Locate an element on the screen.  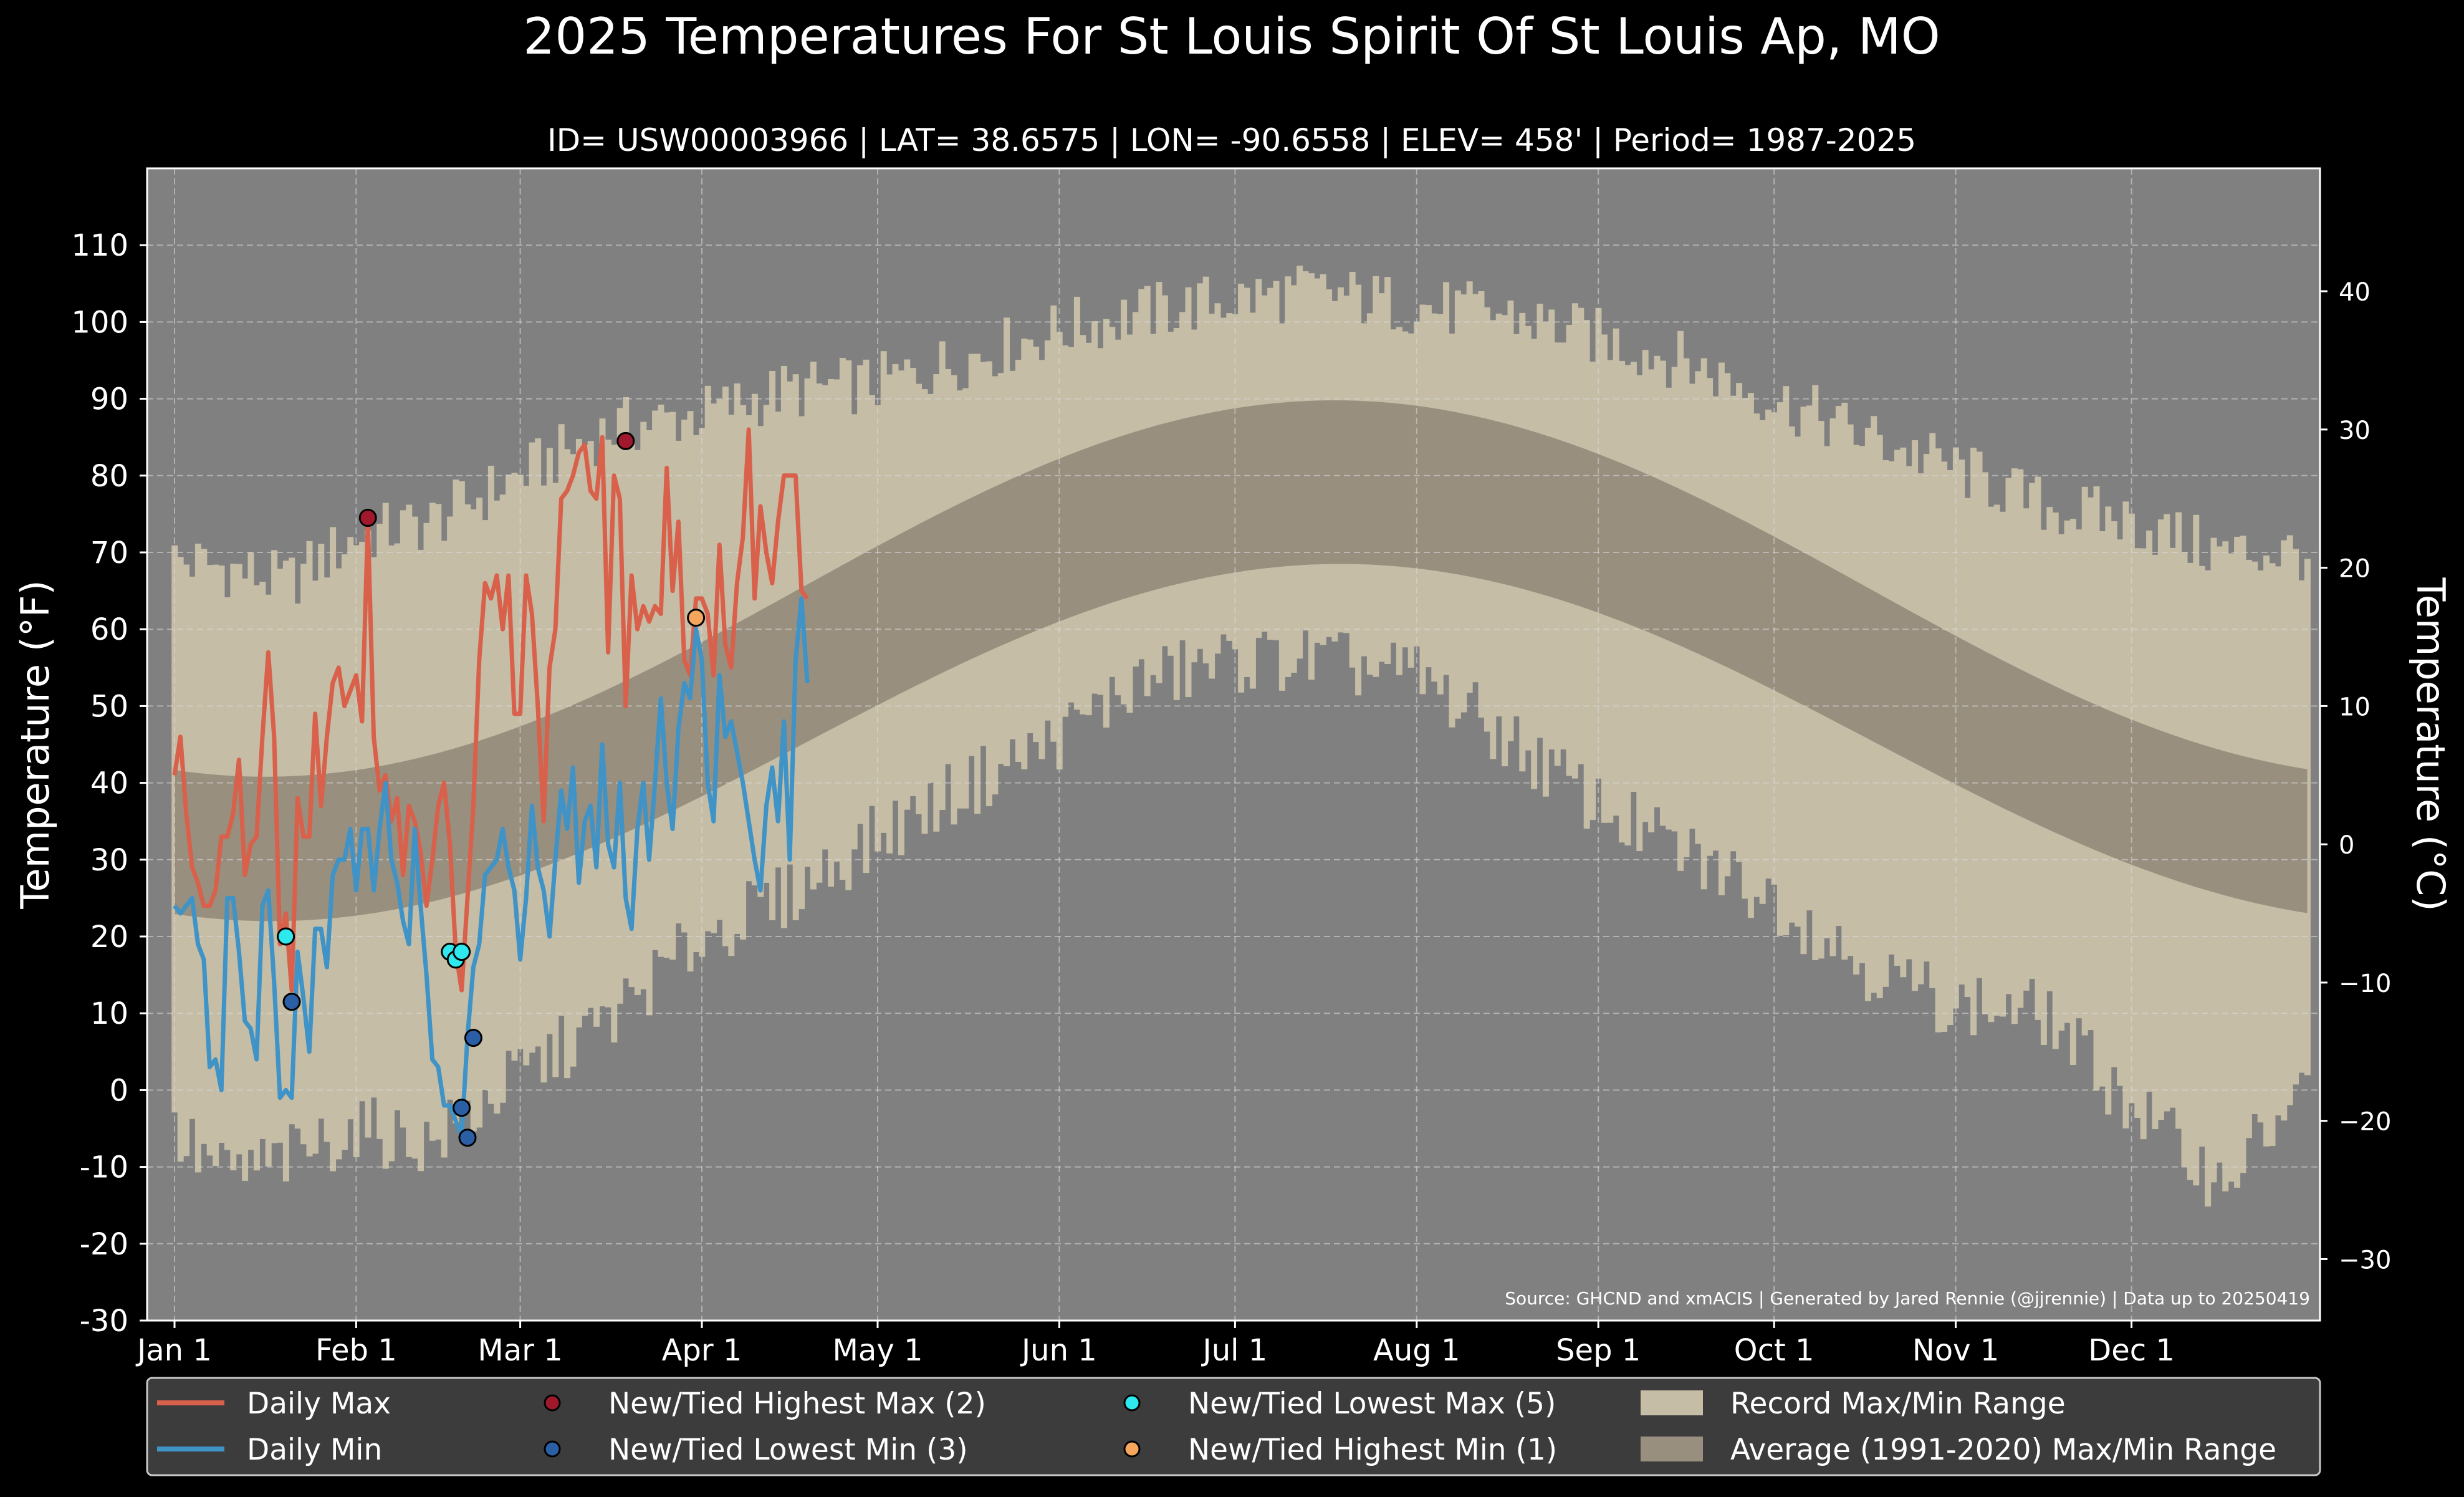
x-tick-label: May 1 is located at coordinates (877, 1350).